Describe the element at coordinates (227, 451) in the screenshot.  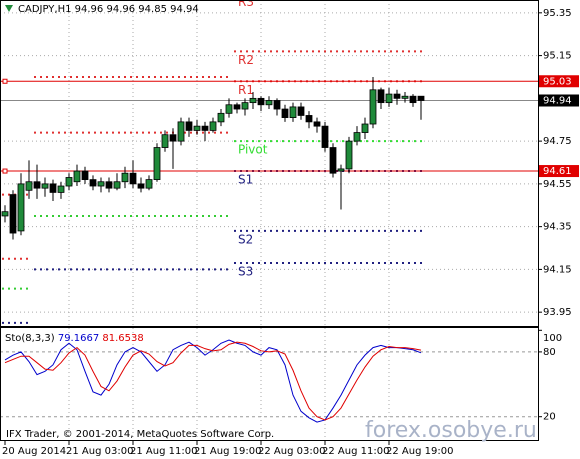
I see `x-tick-label: 21 Aug 19:00` at that location.